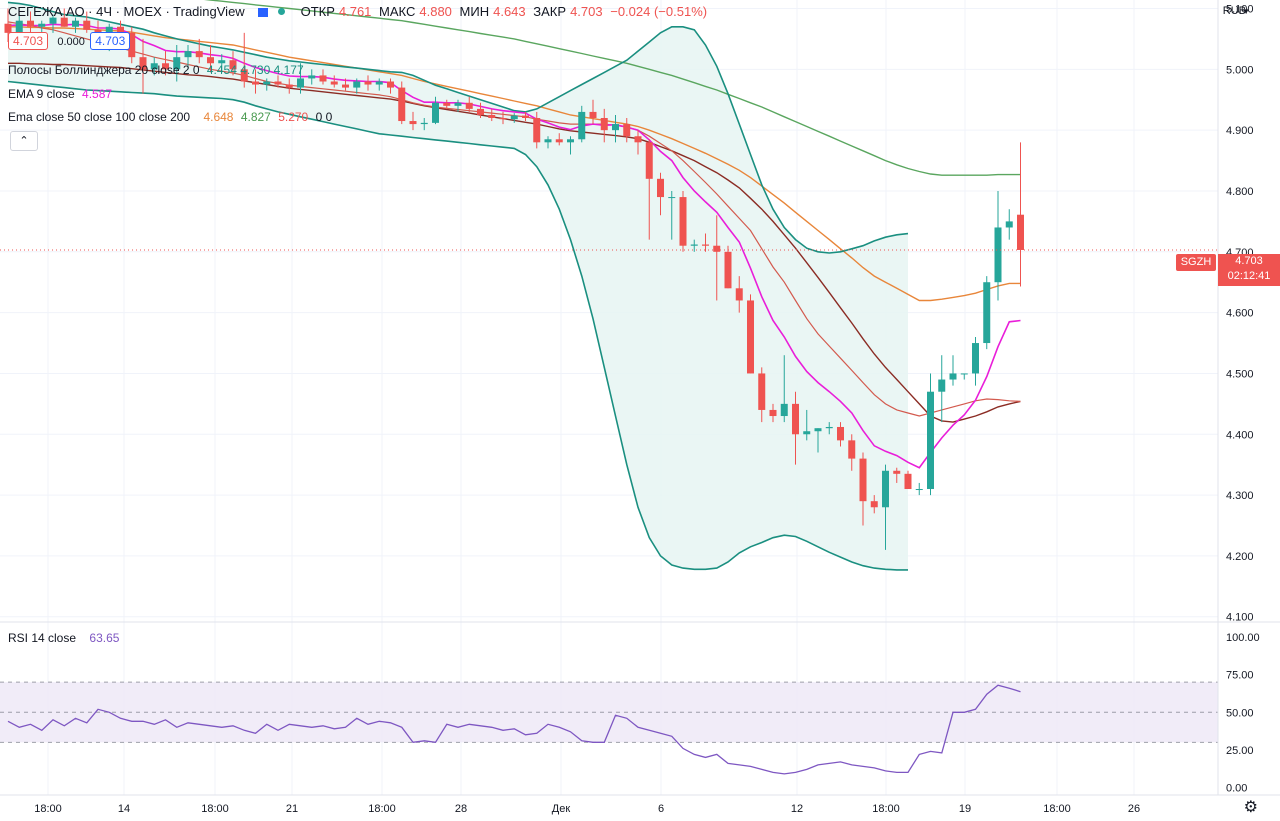 The height and width of the screenshot is (821, 1280). What do you see at coordinates (1249, 261) in the screenshot?
I see `last-price-value: 4.703` at bounding box center [1249, 261].